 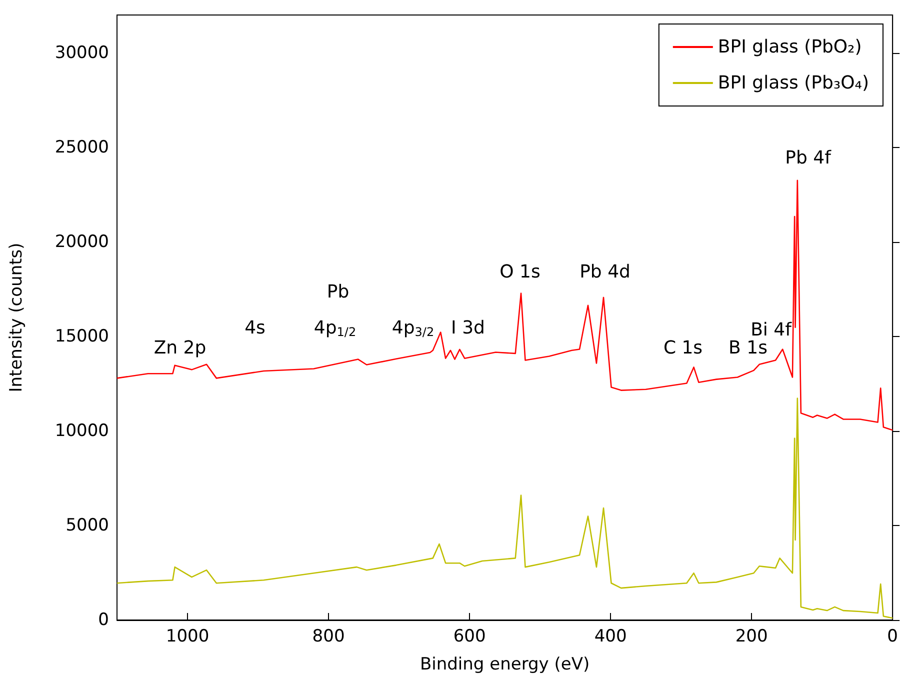 What do you see at coordinates (505, 664) in the screenshot?
I see `x-axis-title: Binding energy (eV)` at bounding box center [505, 664].